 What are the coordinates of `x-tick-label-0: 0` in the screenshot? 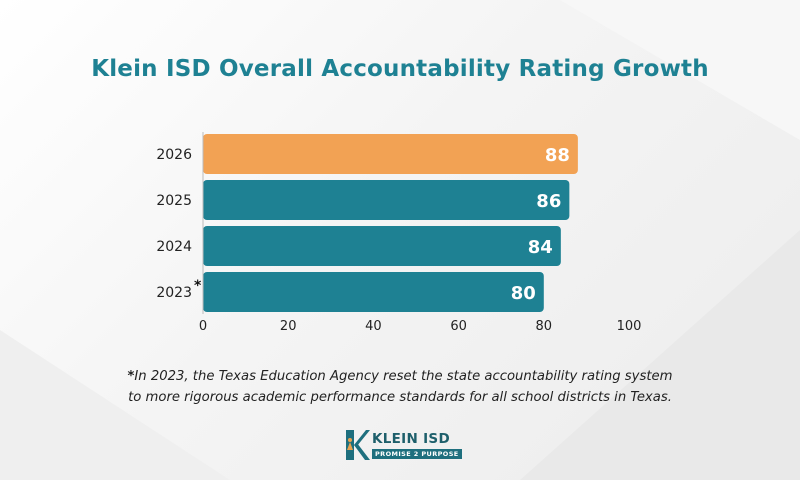 It's located at (203, 326).